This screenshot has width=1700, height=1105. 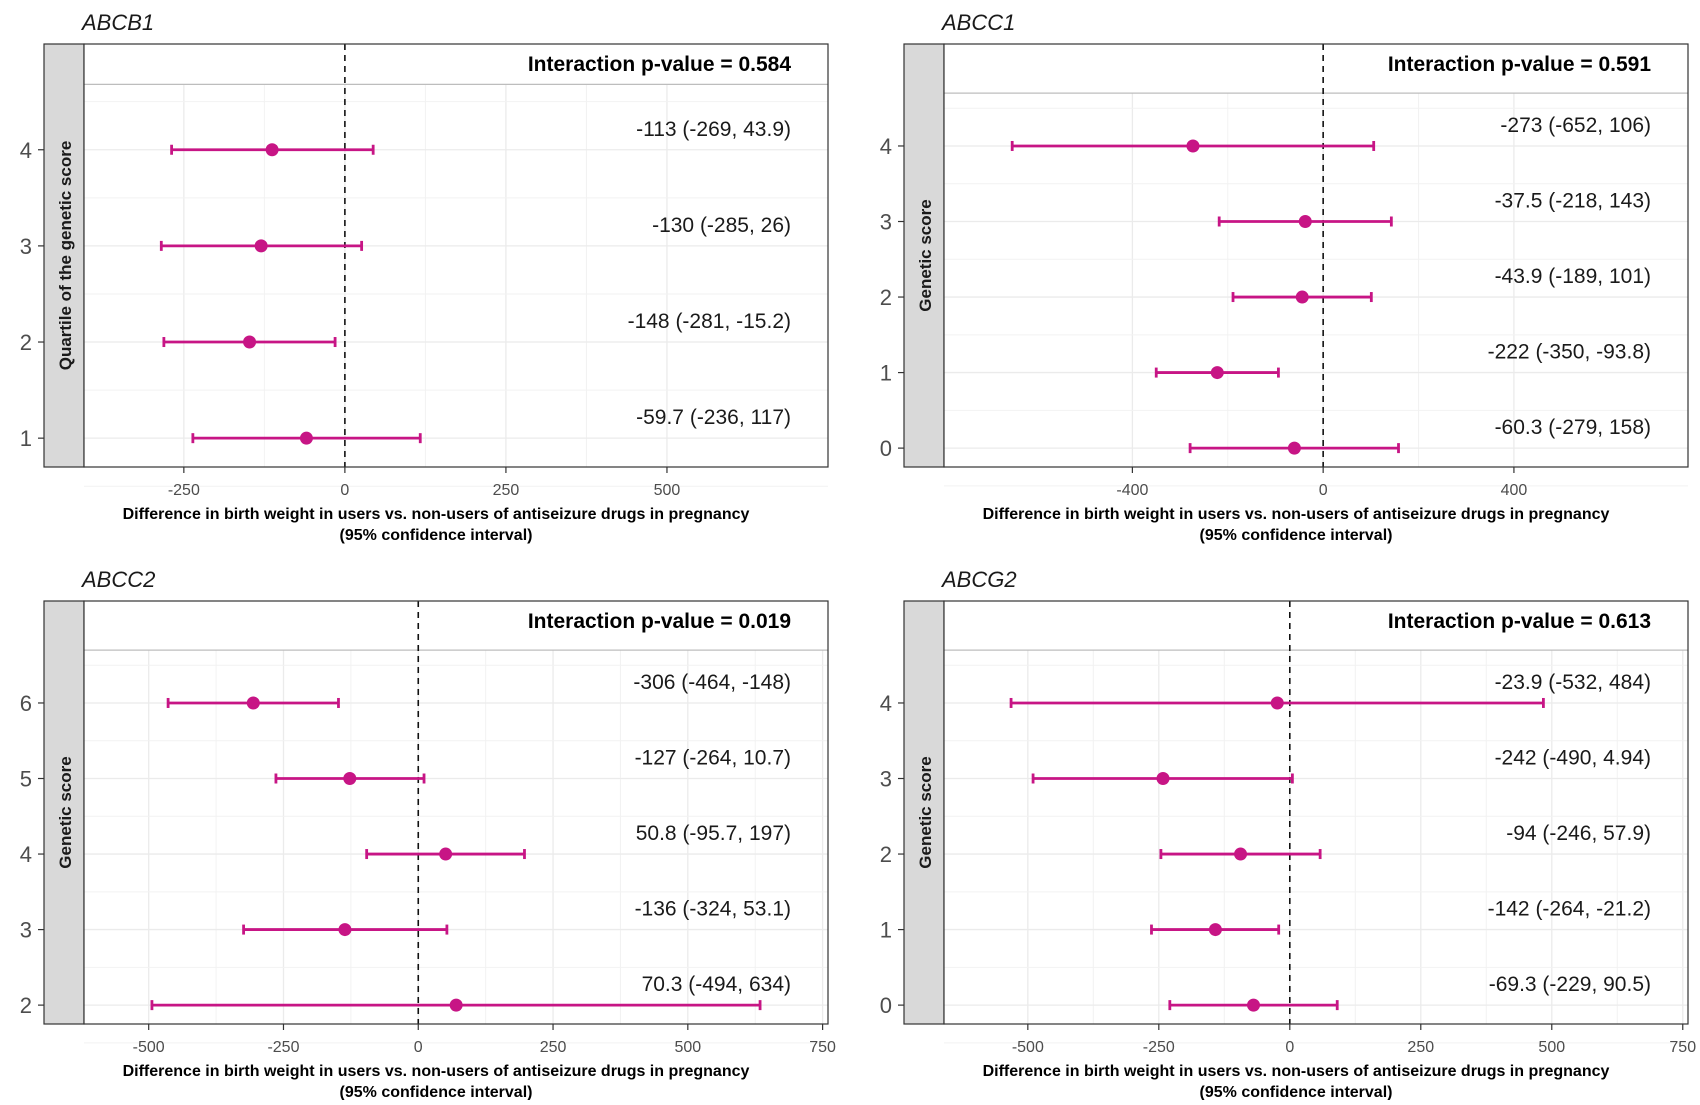 What do you see at coordinates (1341, 766) in the screenshot?
I see `estimate-row: -242 (-490, 4.94)` at bounding box center [1341, 766].